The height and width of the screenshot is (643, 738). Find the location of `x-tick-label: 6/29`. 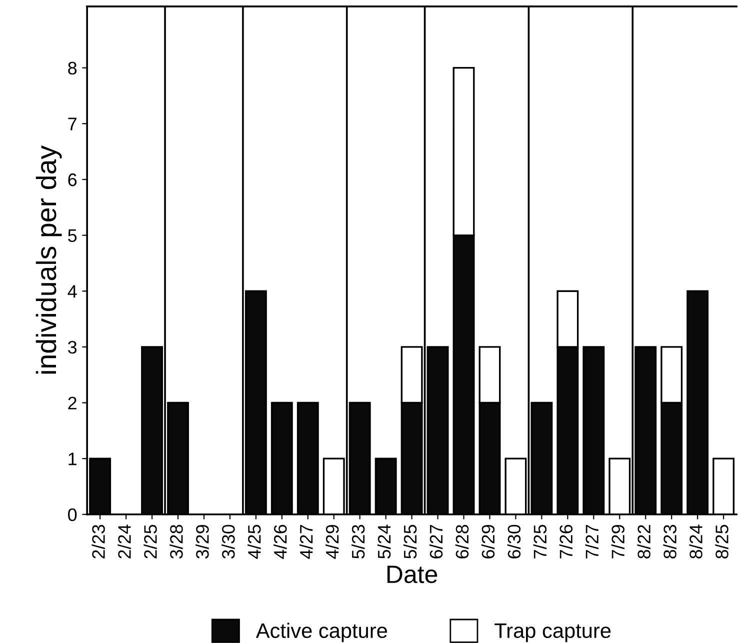

x-tick-label: 6/29 is located at coordinates (488, 541).